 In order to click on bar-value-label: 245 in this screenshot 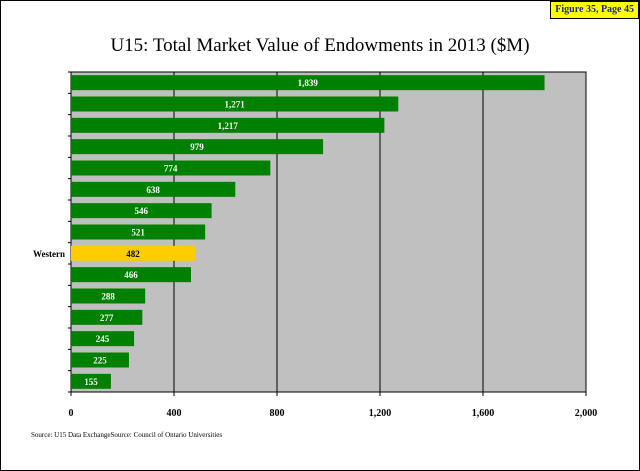, I will do `click(103, 339)`.